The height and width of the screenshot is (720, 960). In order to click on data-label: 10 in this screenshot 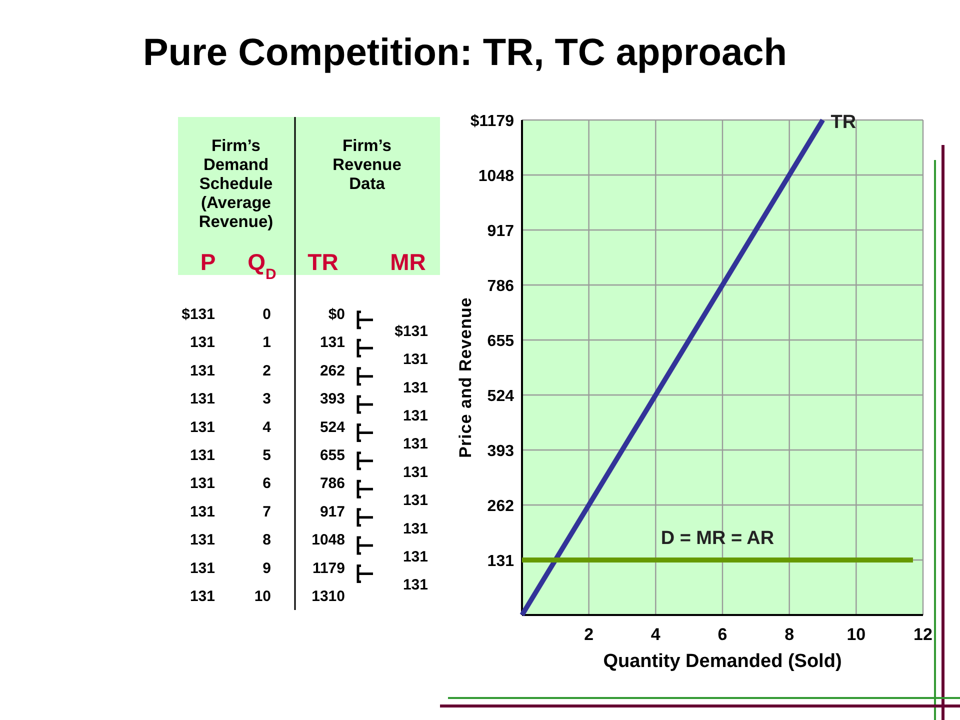, I will do `click(262, 596)`.